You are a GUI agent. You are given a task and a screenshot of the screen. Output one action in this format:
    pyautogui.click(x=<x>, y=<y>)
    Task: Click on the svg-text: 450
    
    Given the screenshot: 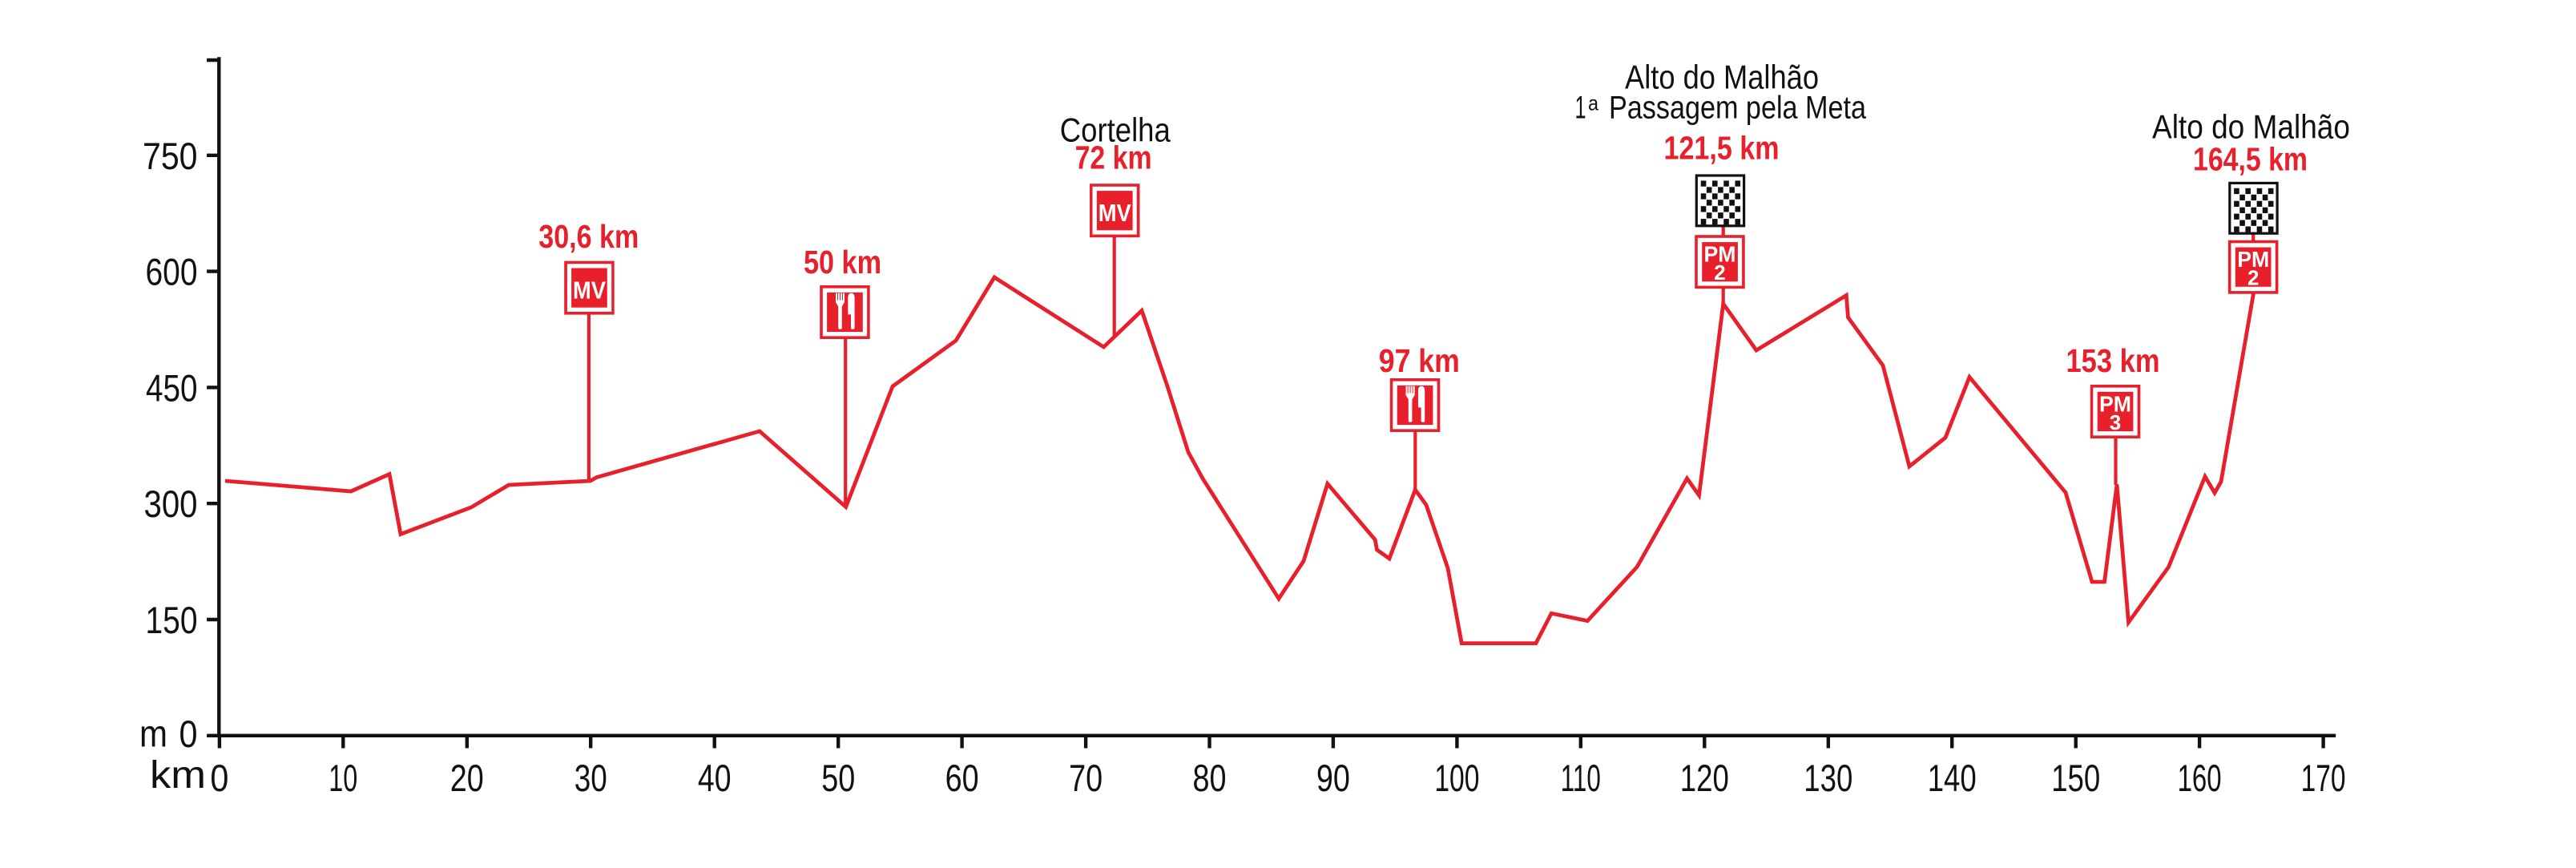 What is the action you would take?
    pyautogui.click(x=172, y=388)
    